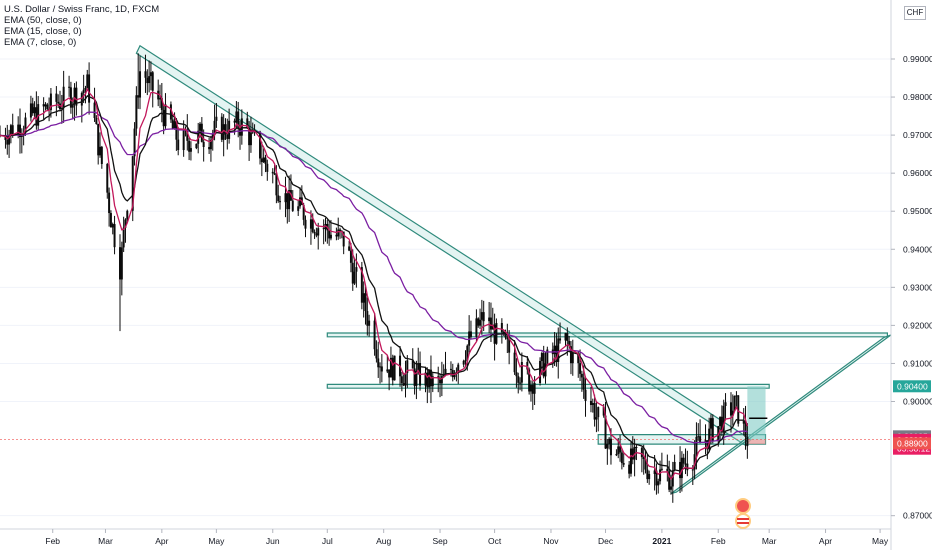 The width and height of the screenshot is (932, 550). Describe the element at coordinates (743, 521) in the screenshot. I see `us-flag-event-icon` at that location.